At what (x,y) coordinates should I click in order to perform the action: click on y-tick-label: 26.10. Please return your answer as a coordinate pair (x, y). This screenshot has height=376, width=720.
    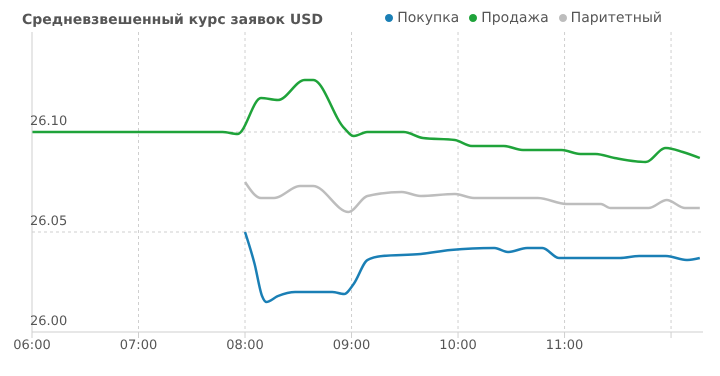
    Looking at the image, I should click on (49, 121).